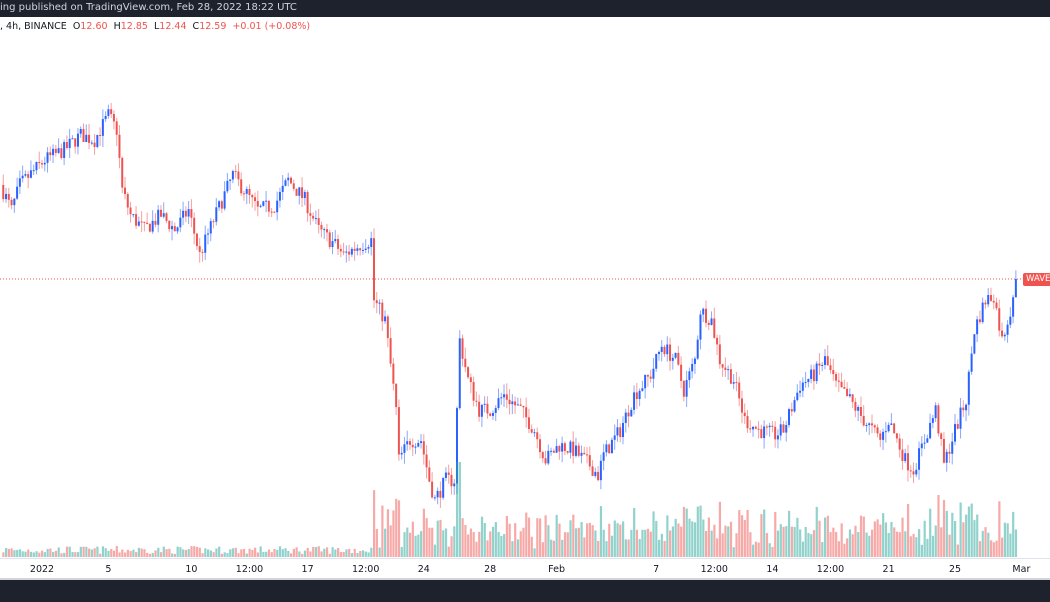  Describe the element at coordinates (557, 569) in the screenshot. I see `x-tick-label: Feb` at that location.